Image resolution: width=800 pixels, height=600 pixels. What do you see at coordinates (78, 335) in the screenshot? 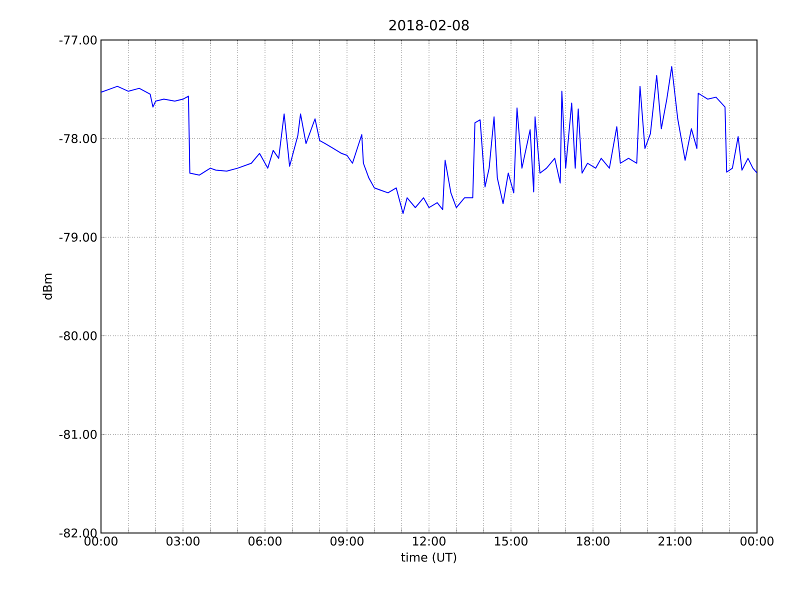
I see `y-tick-label: -80.00` at bounding box center [78, 335].